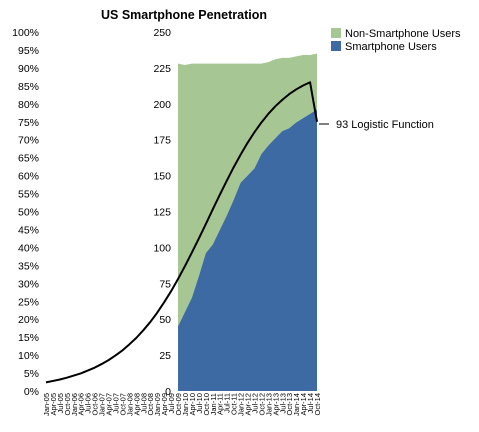 The image size is (479, 432). I want to click on right-tick-label: 200, so click(162, 105).